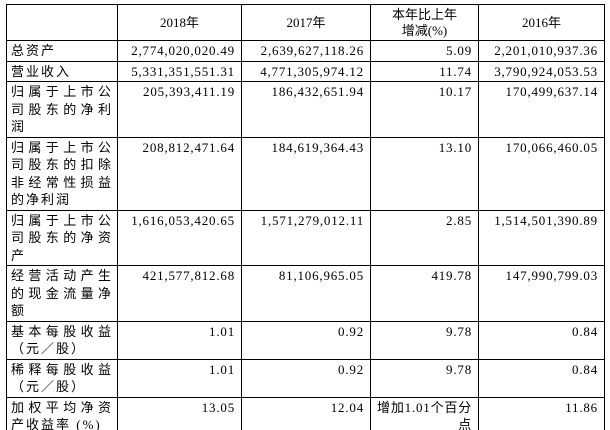 The width and height of the screenshot is (610, 430). Describe the element at coordinates (62, 22) in the screenshot. I see `corner-header-cell` at that location.